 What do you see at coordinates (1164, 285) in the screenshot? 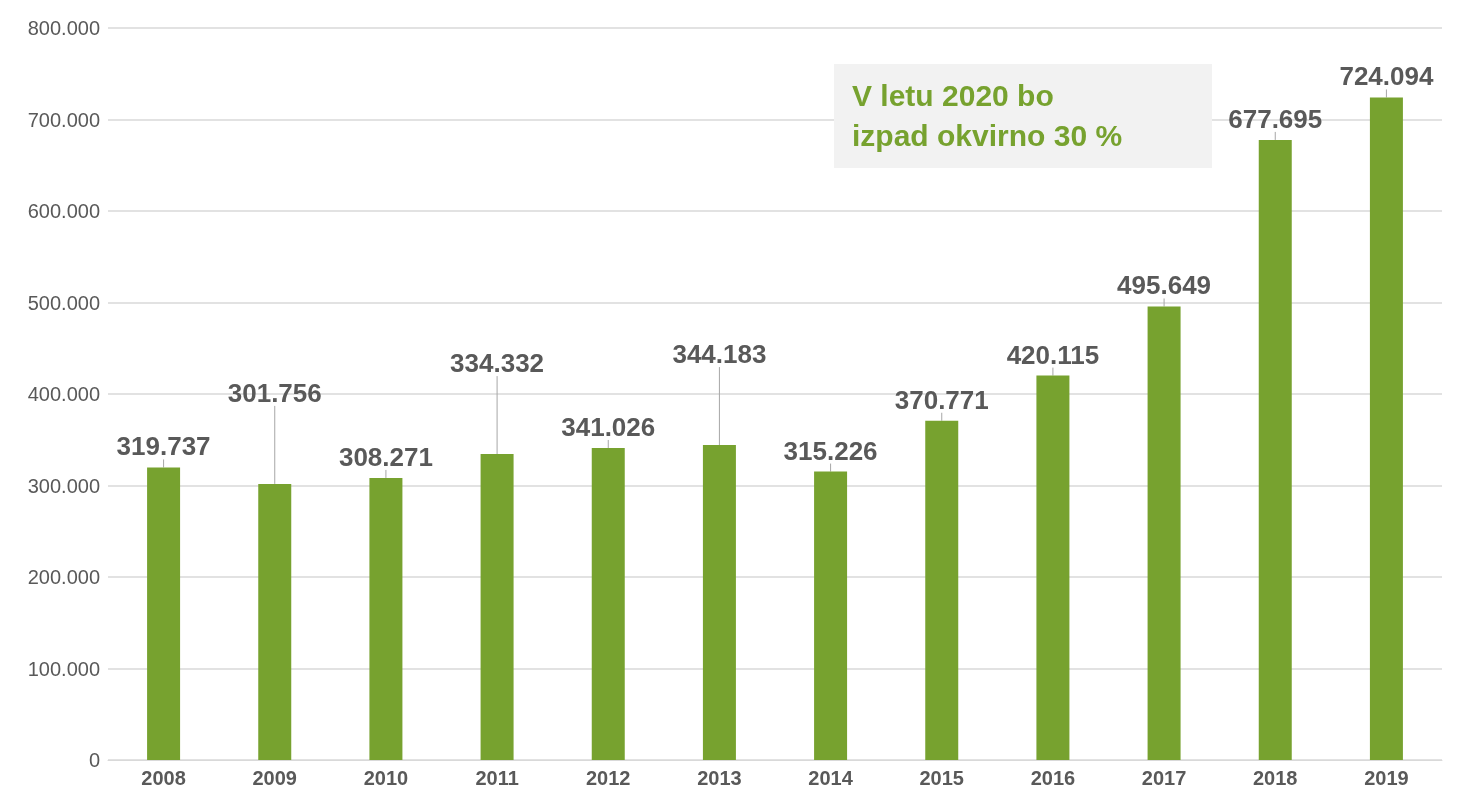
I see `data-label: 495.649` at bounding box center [1164, 285].